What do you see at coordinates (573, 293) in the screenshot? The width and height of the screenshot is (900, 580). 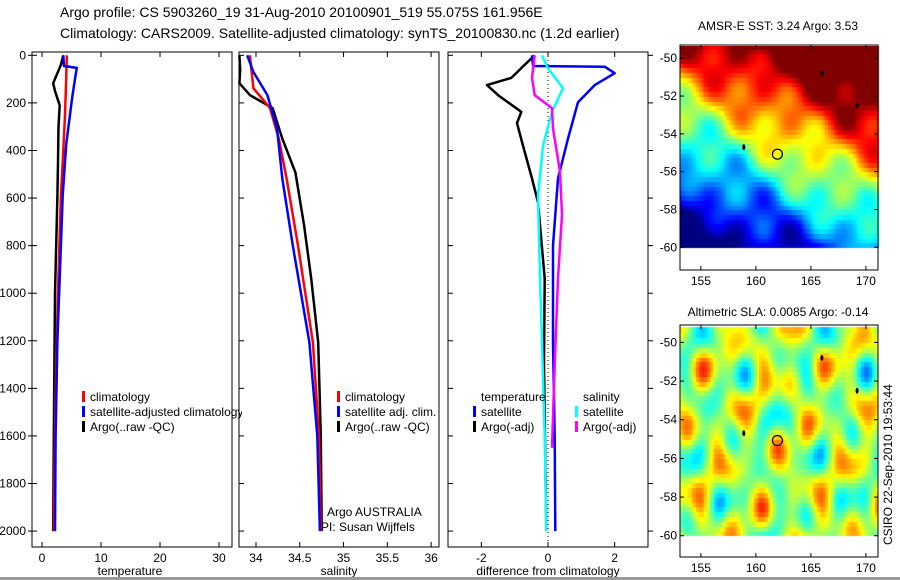 I see `difference-series-temperature-satellite` at bounding box center [573, 293].